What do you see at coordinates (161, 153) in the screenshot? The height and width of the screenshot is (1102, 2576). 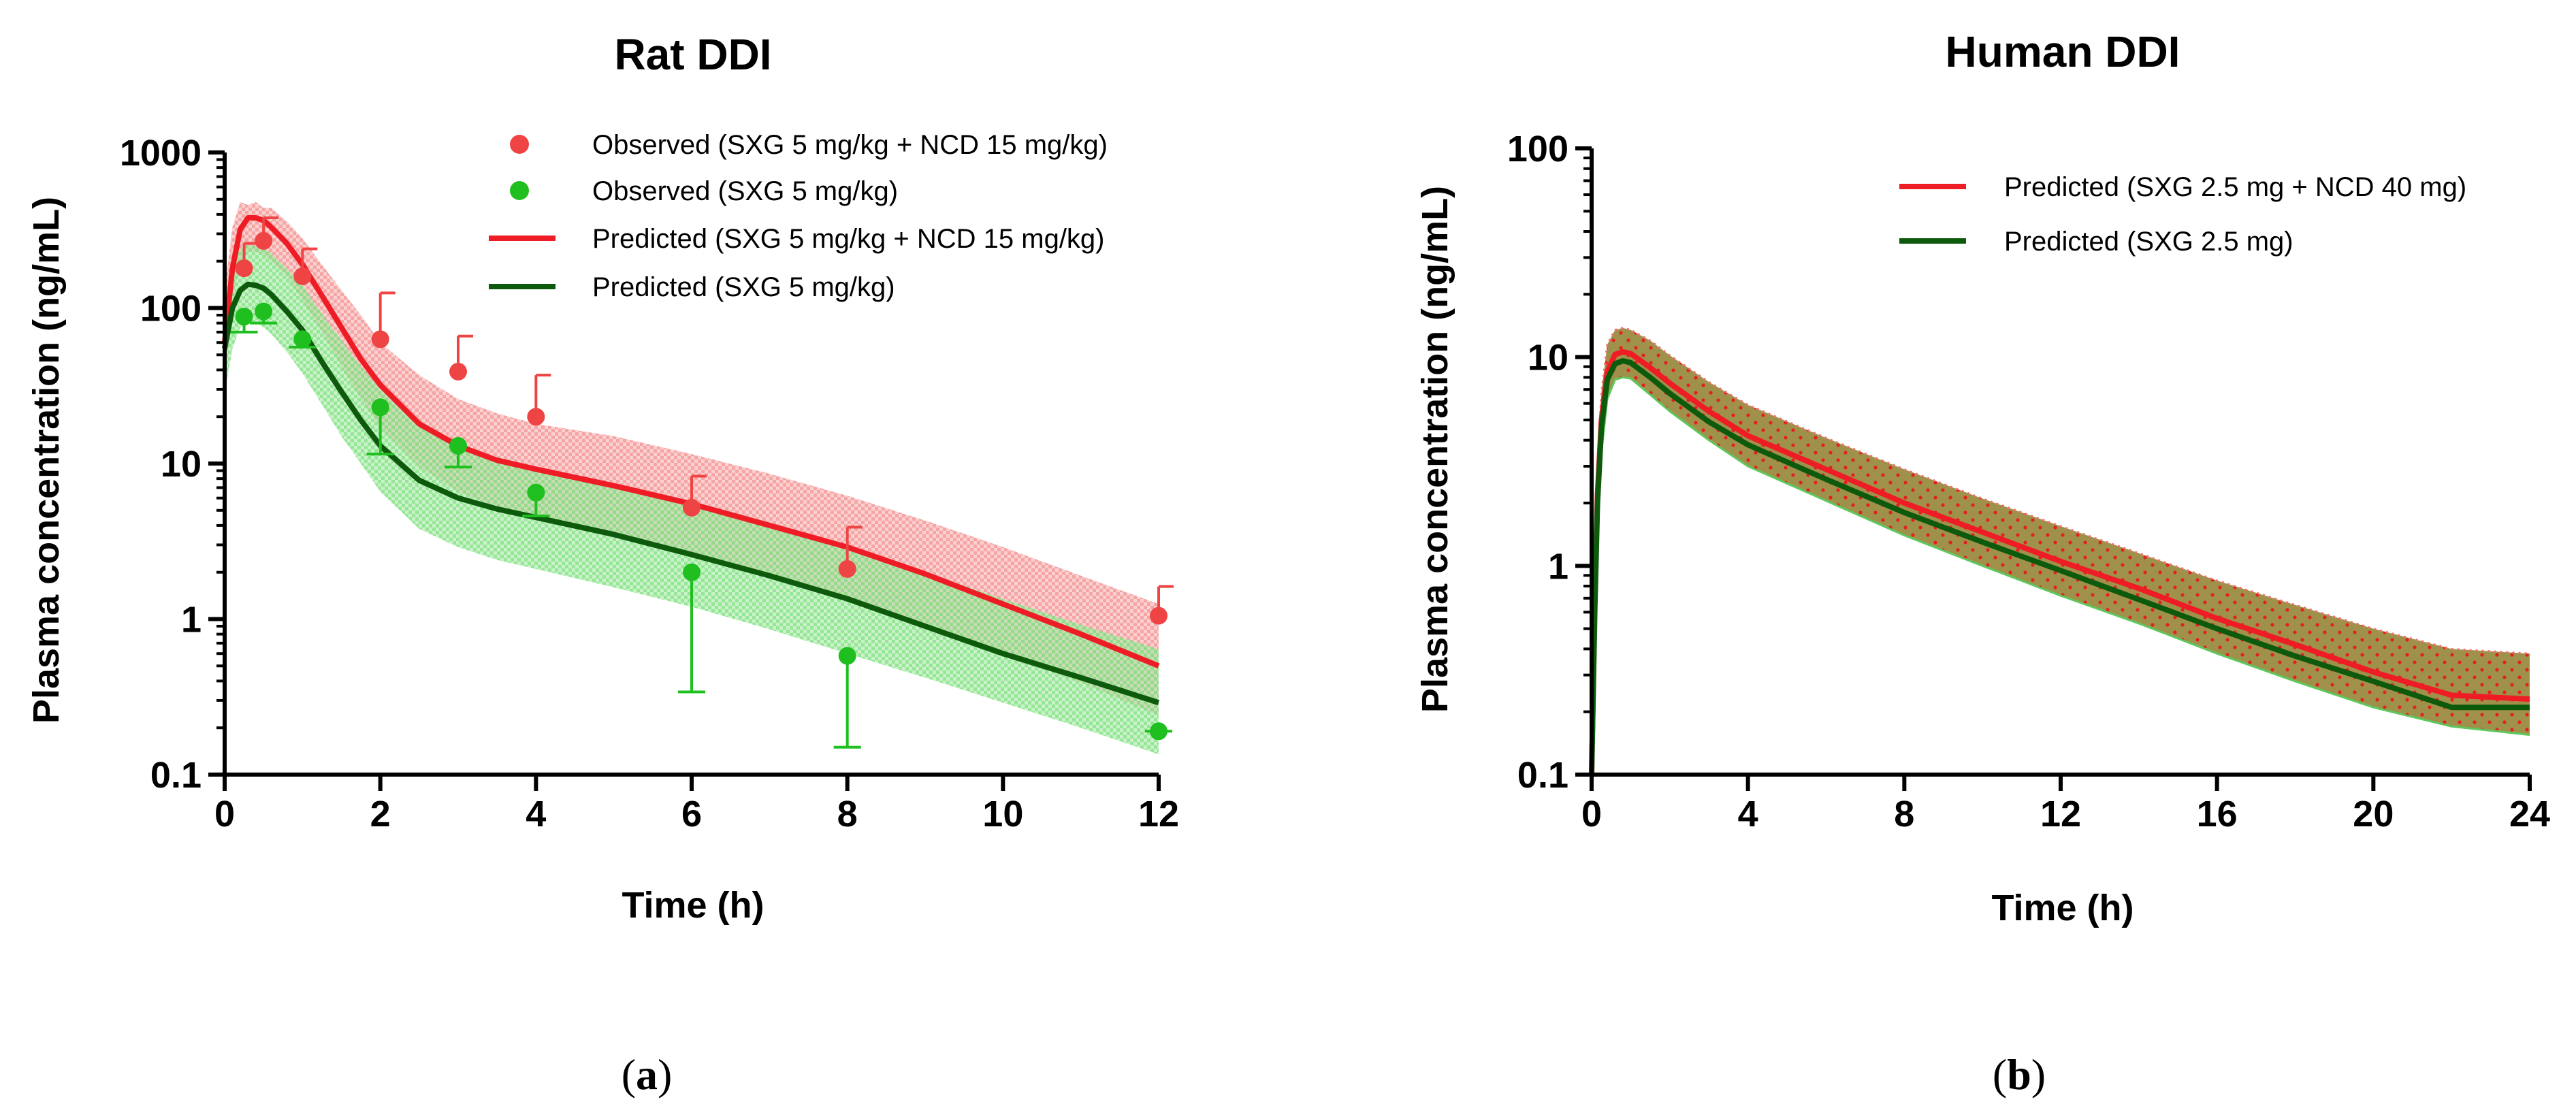 I see `rat-y-tick-label: 1000` at bounding box center [161, 153].